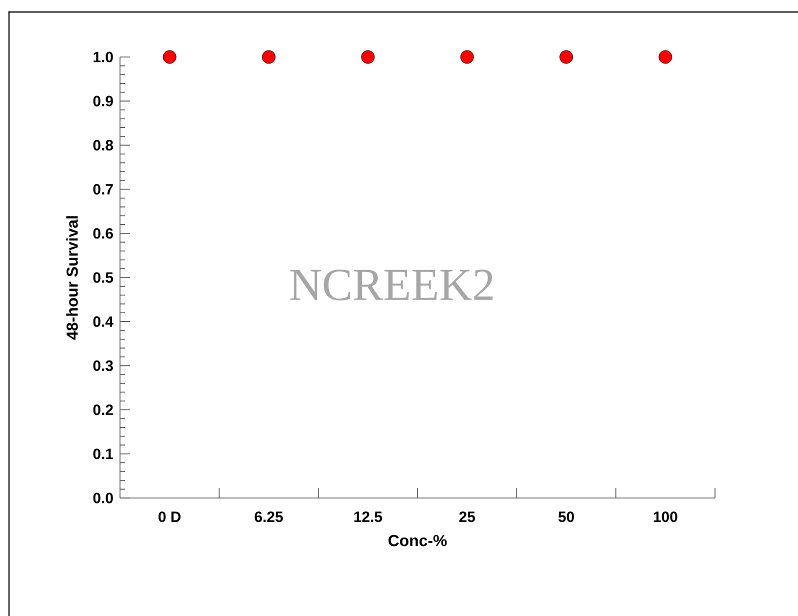 The image size is (798, 616). I want to click on y-tick-label: 0.5, so click(103, 277).